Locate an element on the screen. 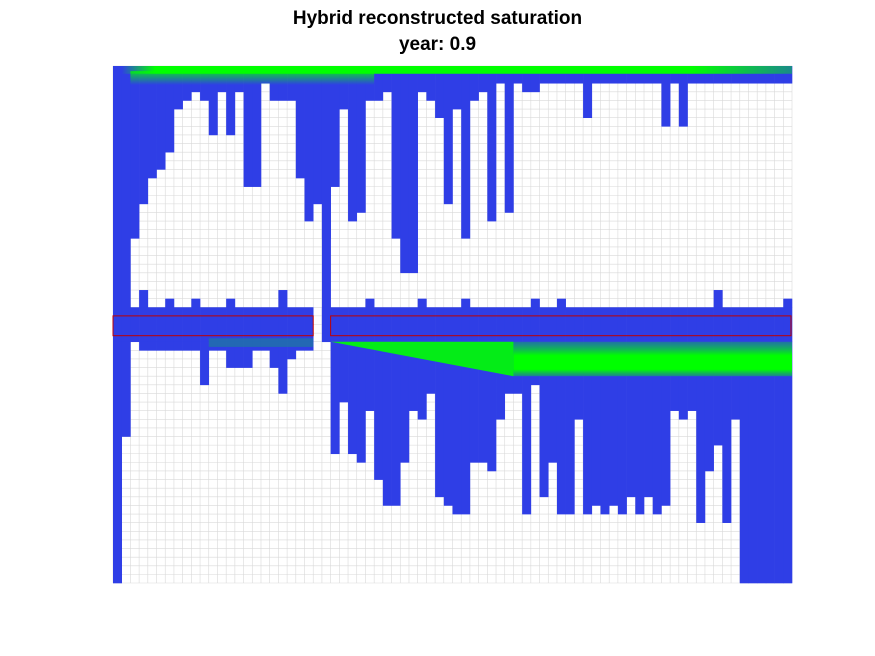  left-layer-box is located at coordinates (213, 326).